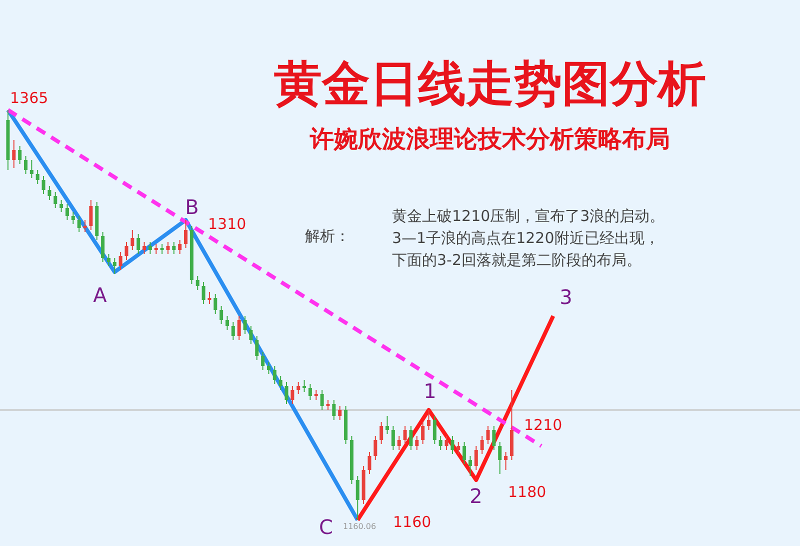  What do you see at coordinates (29, 98) in the screenshot?
I see `annotation: 1365` at bounding box center [29, 98].